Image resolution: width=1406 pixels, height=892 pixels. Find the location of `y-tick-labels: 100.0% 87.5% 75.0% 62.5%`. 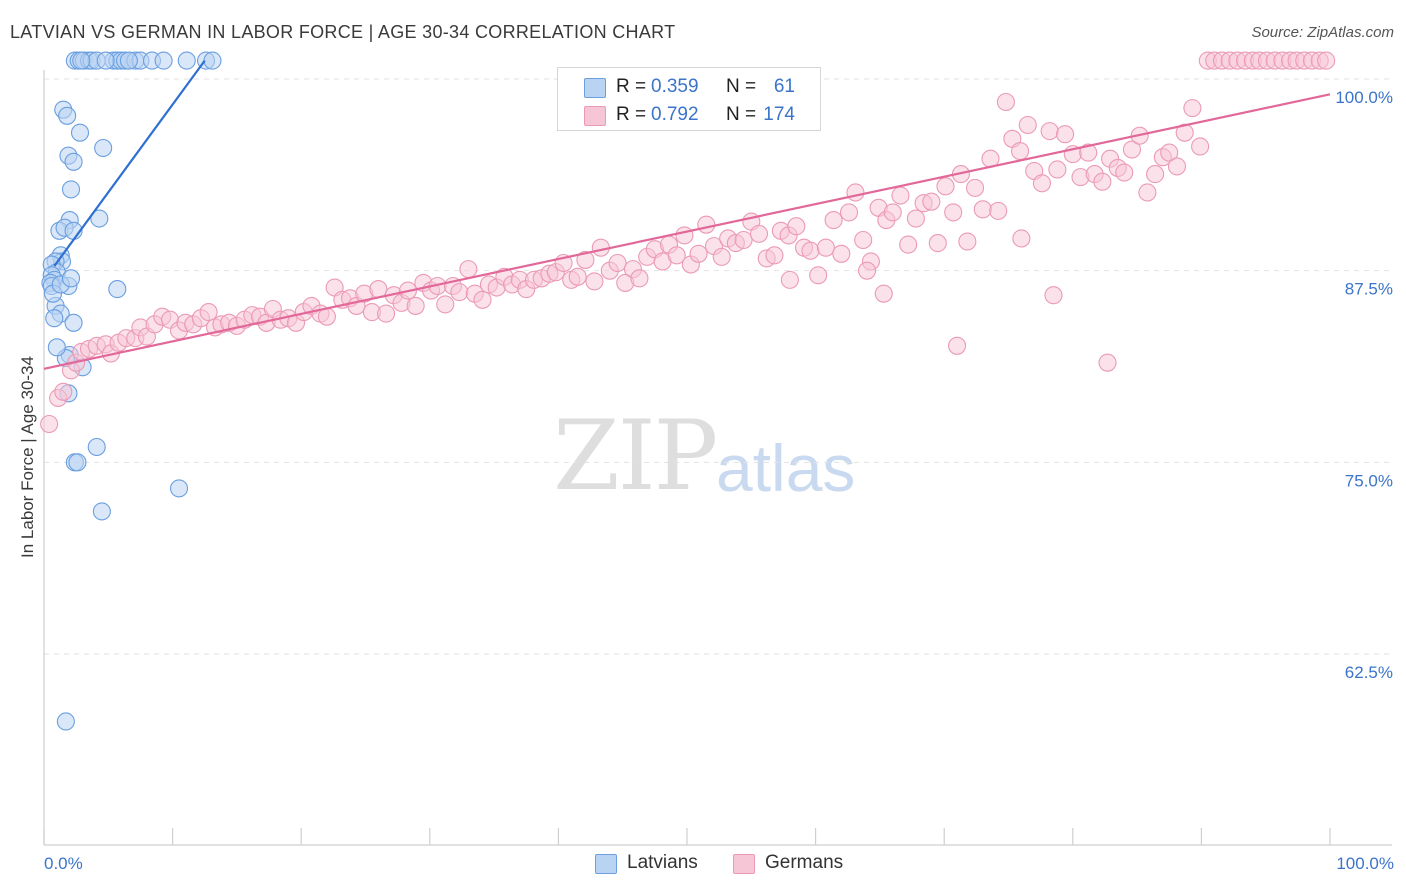

y-tick-labels: 100.0% 87.5% 75.0% 62.5% is located at coordinates (1364, 385).